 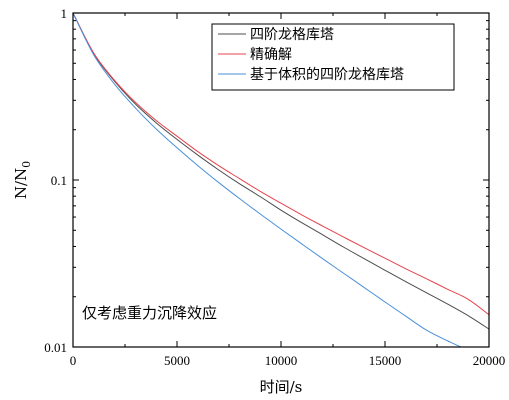 I want to click on x-tick-label: 15000, so click(x=385, y=360).